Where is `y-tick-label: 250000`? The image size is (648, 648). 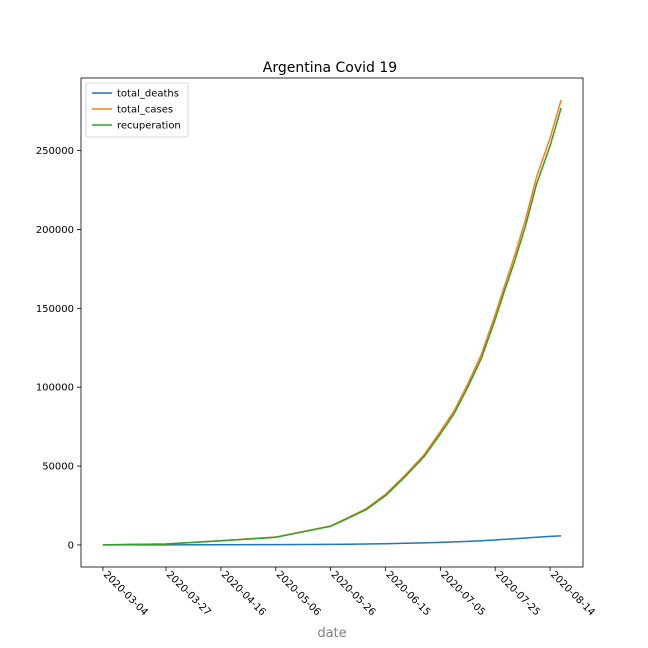
y-tick-label: 250000 is located at coordinates (55, 151).